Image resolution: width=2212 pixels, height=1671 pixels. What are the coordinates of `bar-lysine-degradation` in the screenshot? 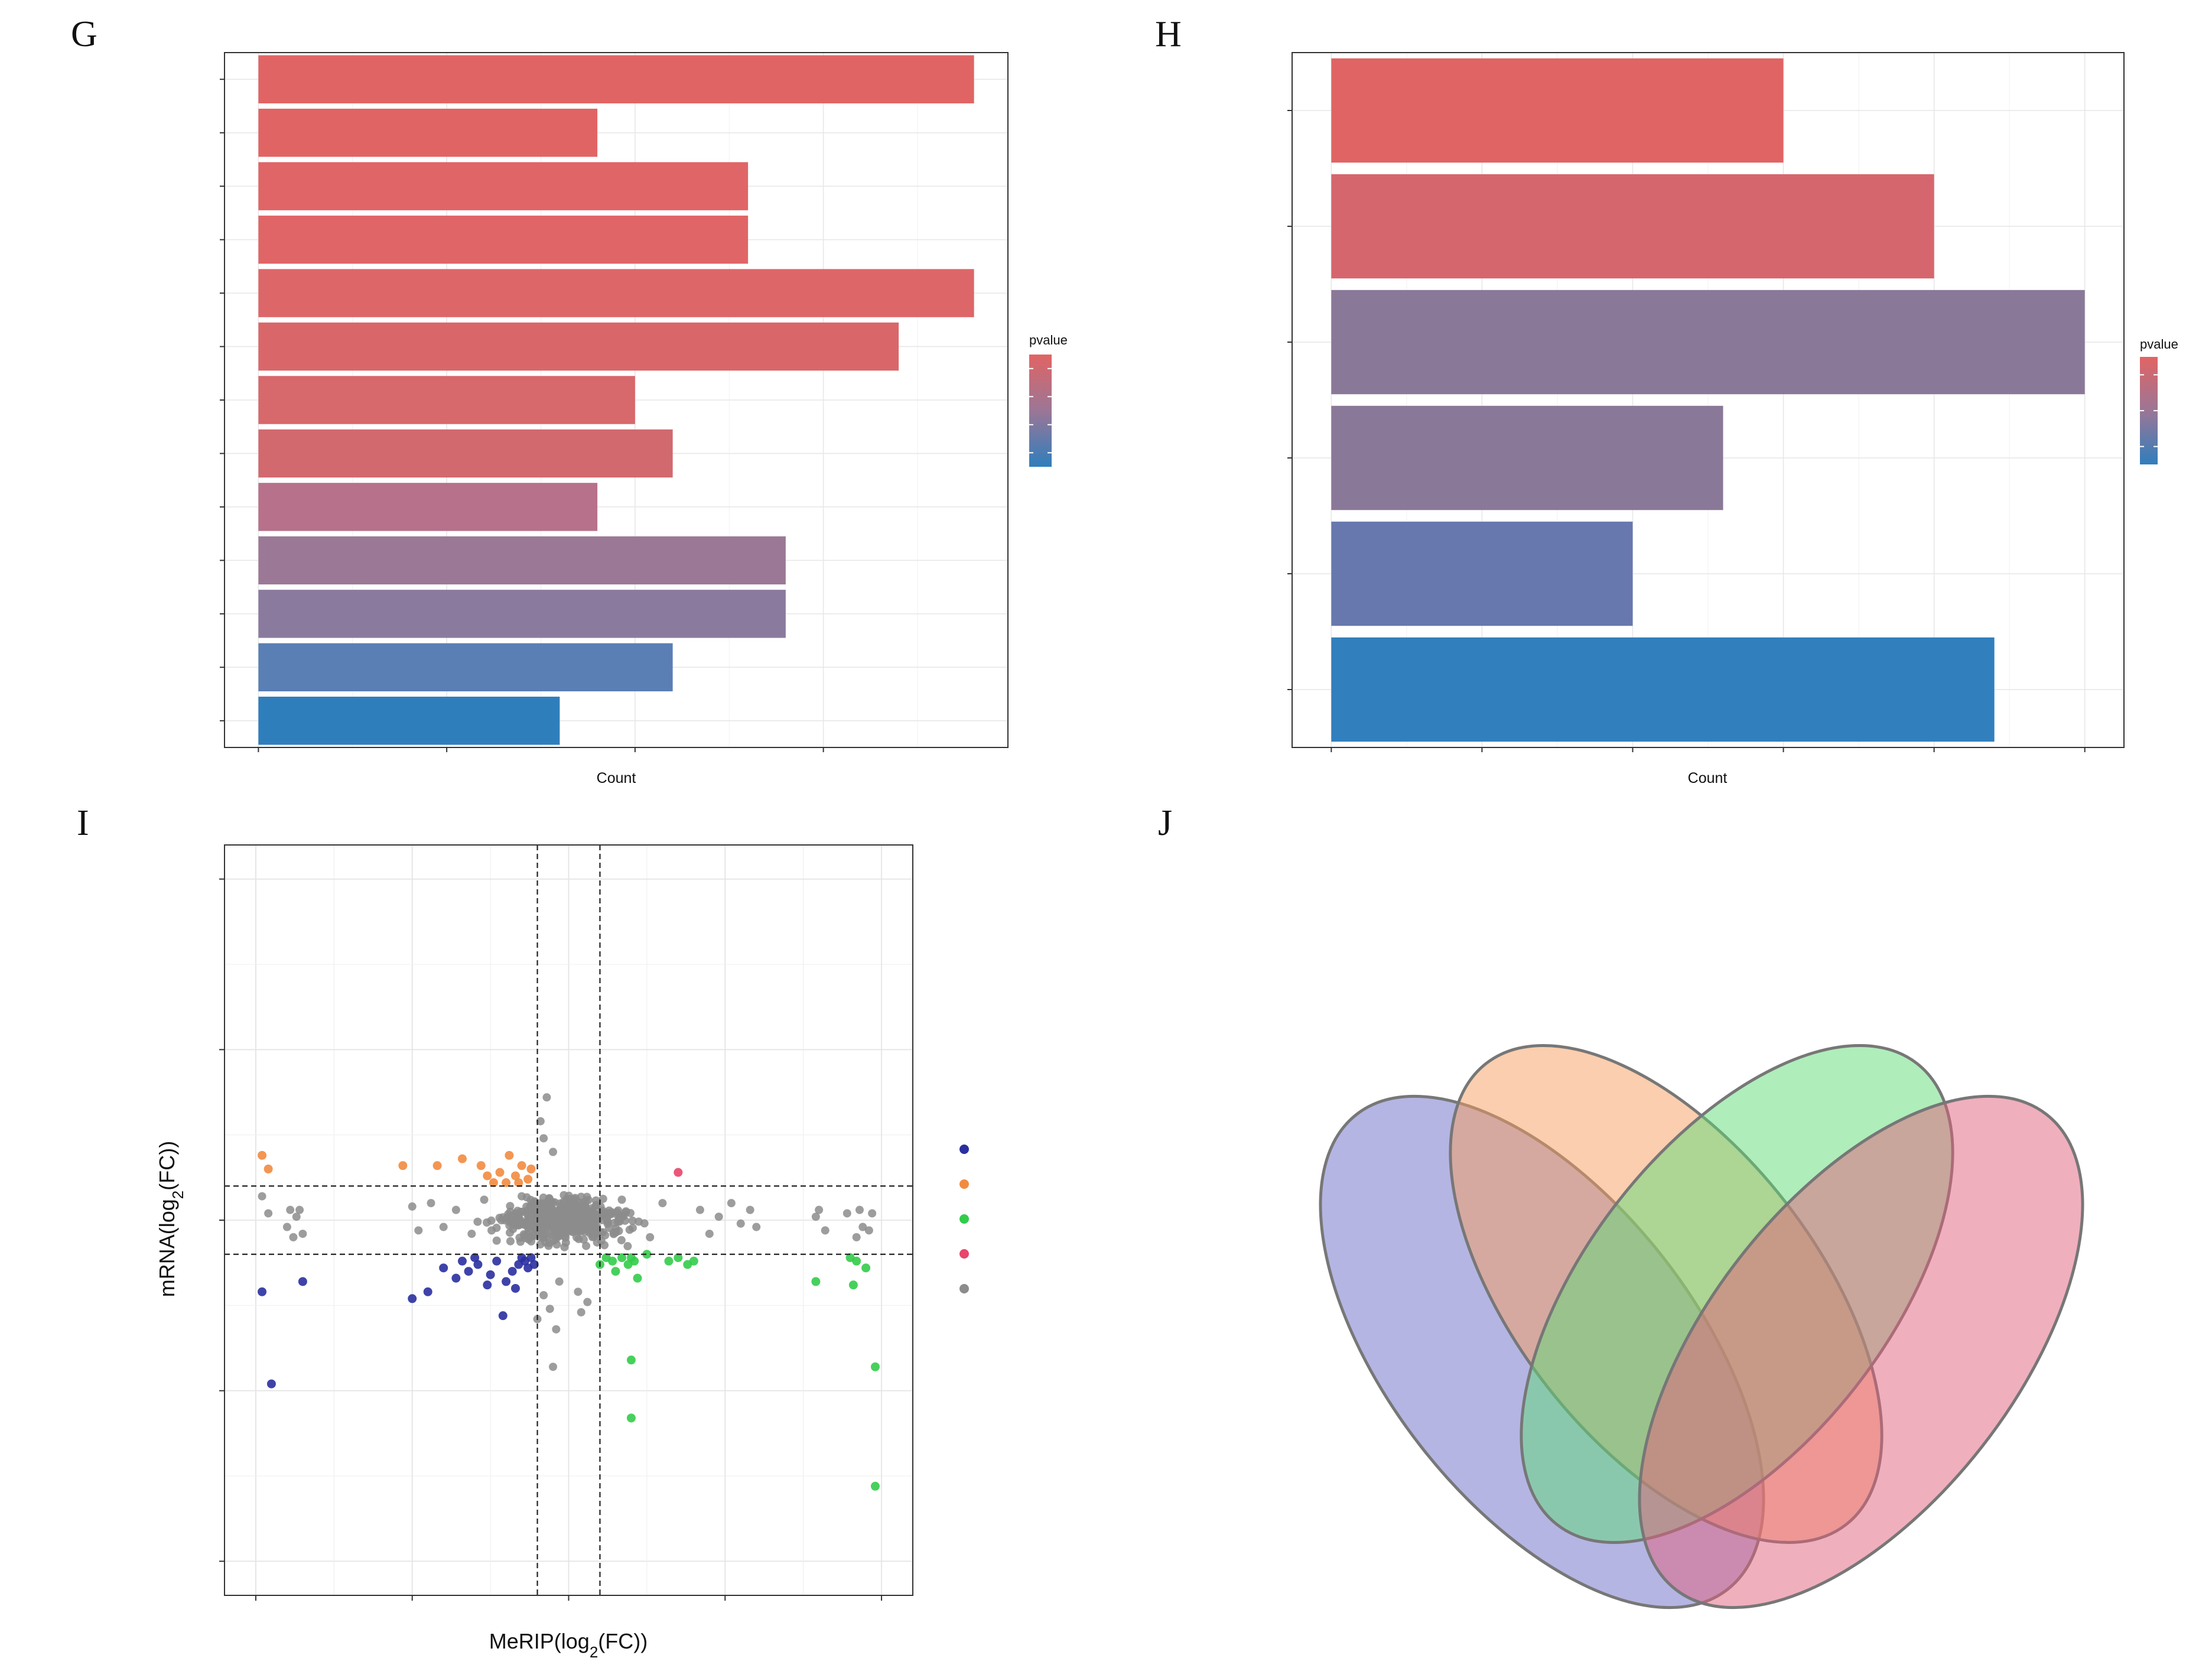 It's located at (1557, 110).